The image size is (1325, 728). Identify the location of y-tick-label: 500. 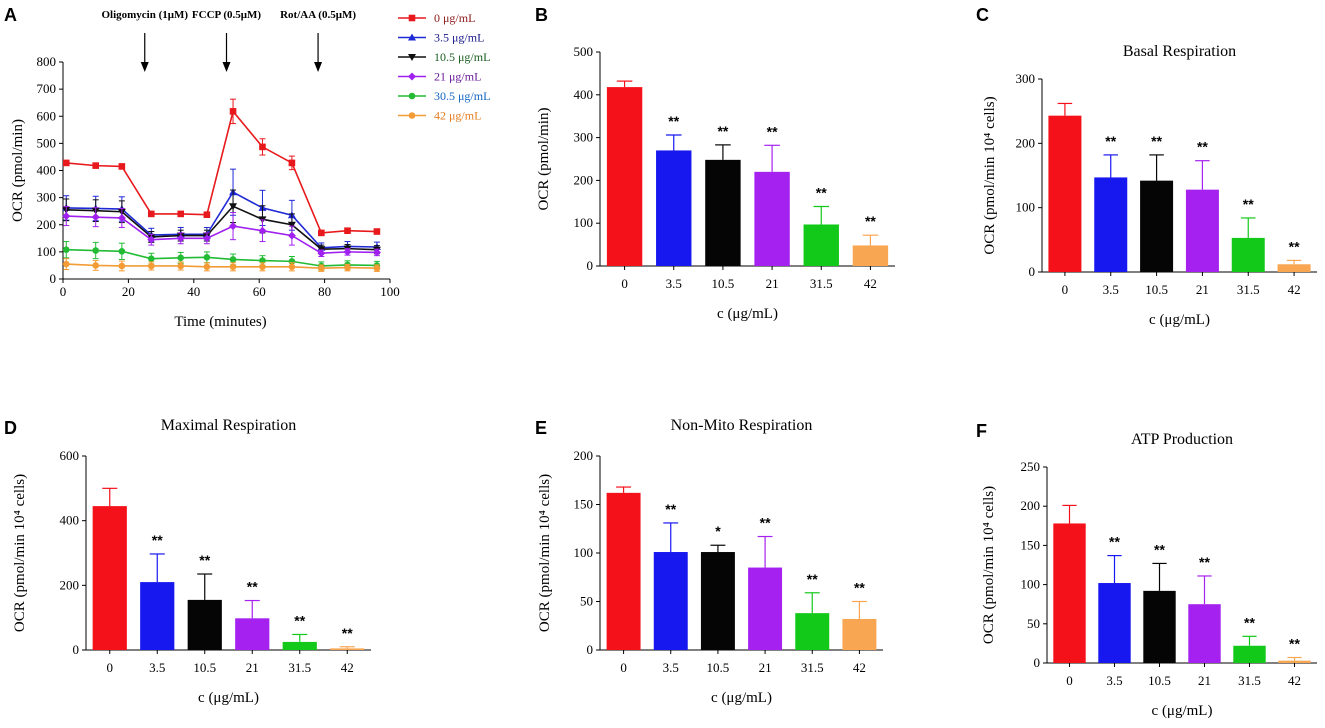
(584, 51).